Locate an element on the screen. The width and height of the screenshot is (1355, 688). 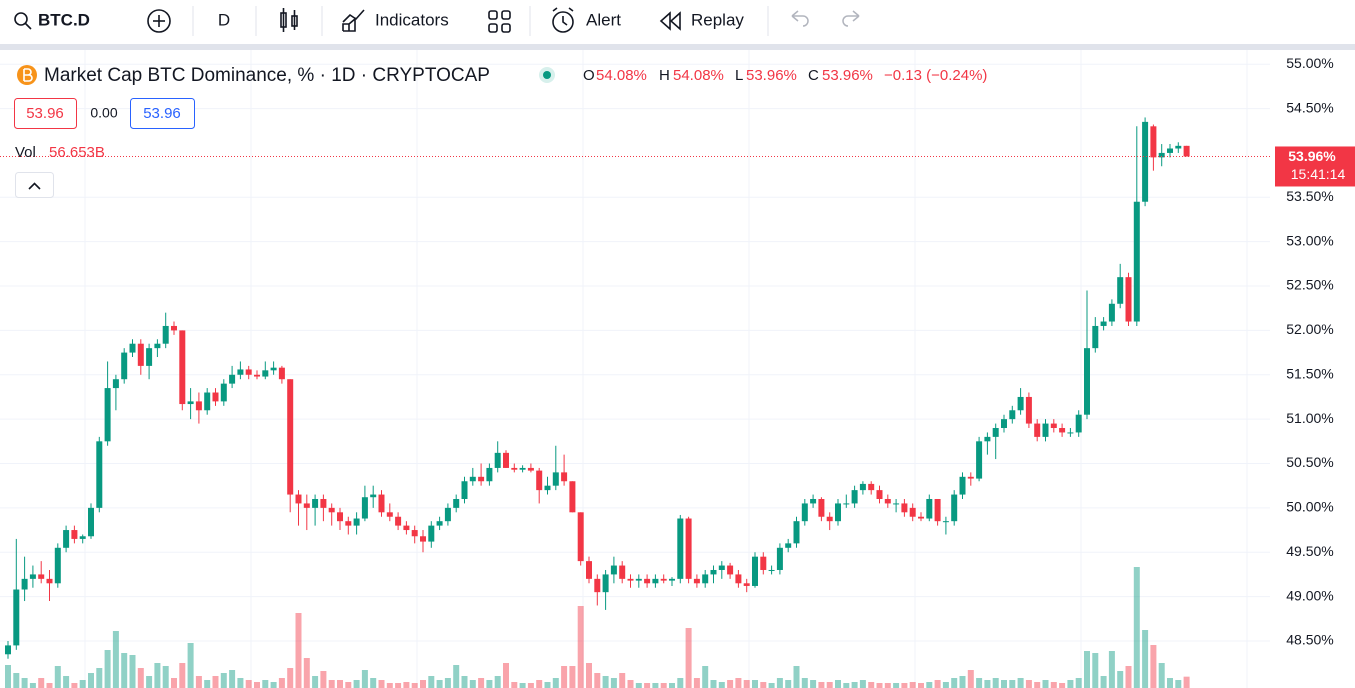
sell-box is located at coordinates (45, 113).